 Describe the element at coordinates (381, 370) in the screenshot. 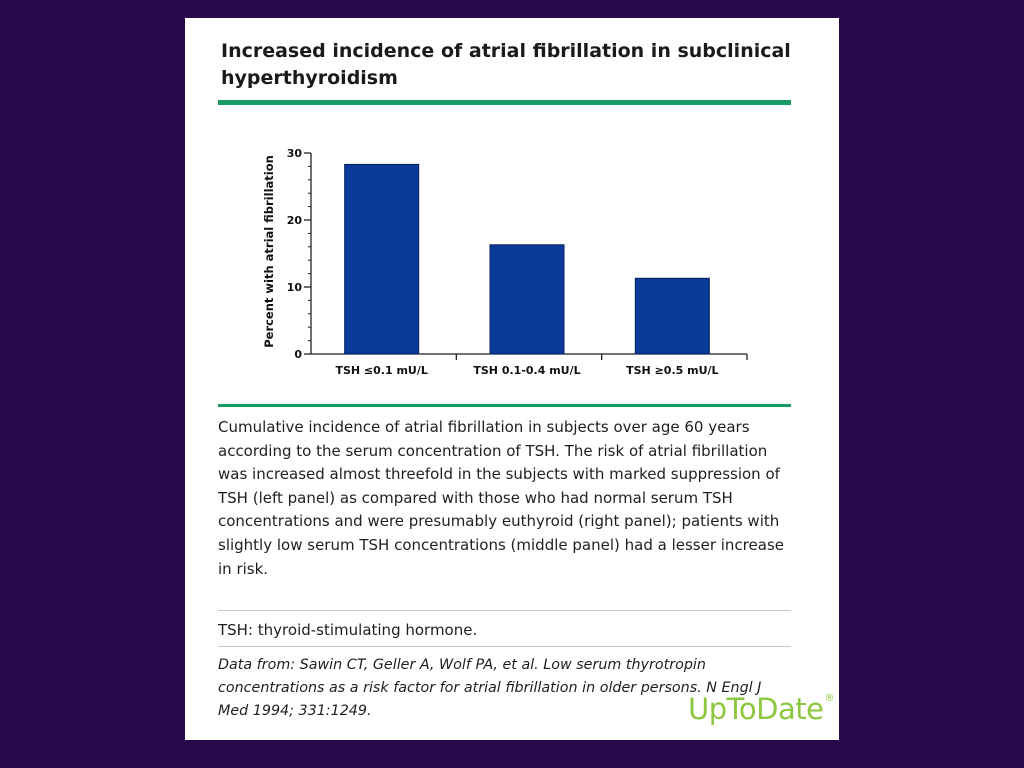

I see `x-tick-label: TSH ≤0.1 mU/L` at that location.